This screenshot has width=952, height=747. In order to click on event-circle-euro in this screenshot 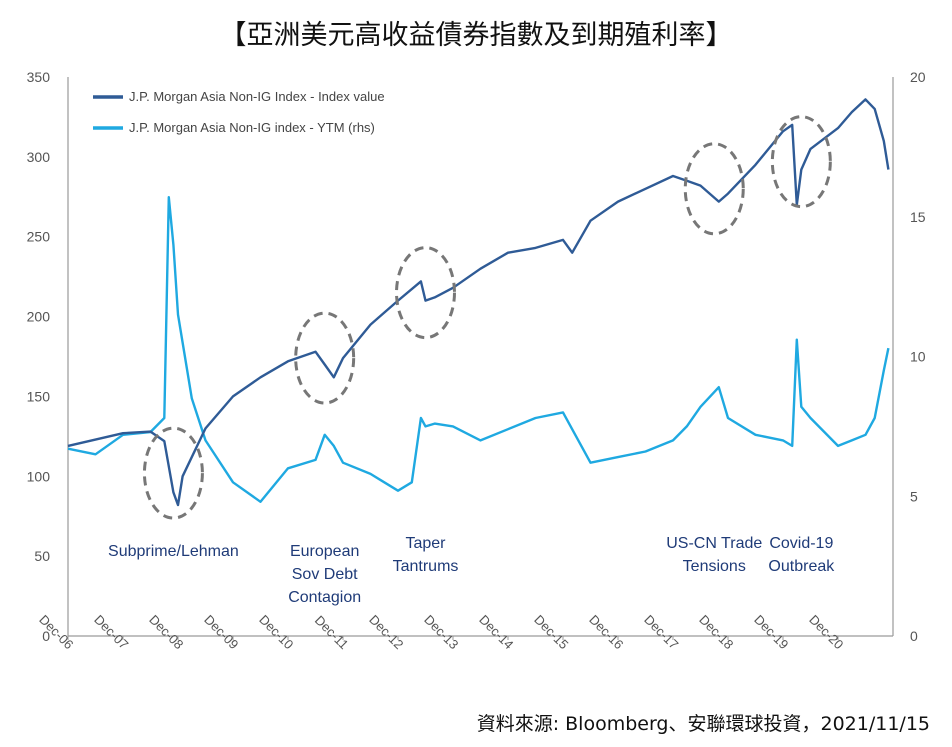, I will do `click(325, 358)`.